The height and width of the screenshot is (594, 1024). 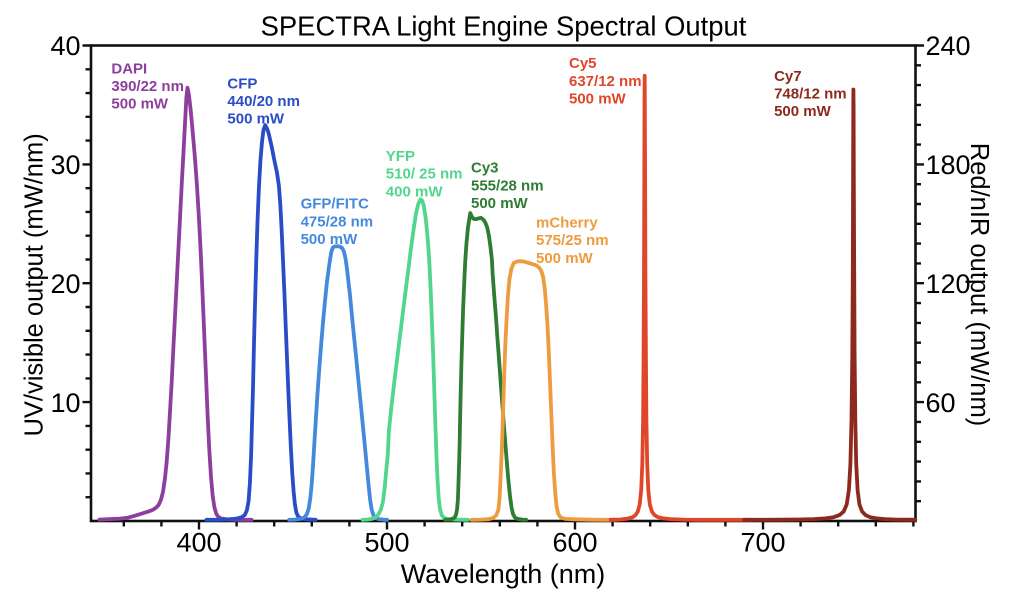 What do you see at coordinates (34, 284) in the screenshot?
I see `svg-text: UV/visible output (mW/nm)` at bounding box center [34, 284].